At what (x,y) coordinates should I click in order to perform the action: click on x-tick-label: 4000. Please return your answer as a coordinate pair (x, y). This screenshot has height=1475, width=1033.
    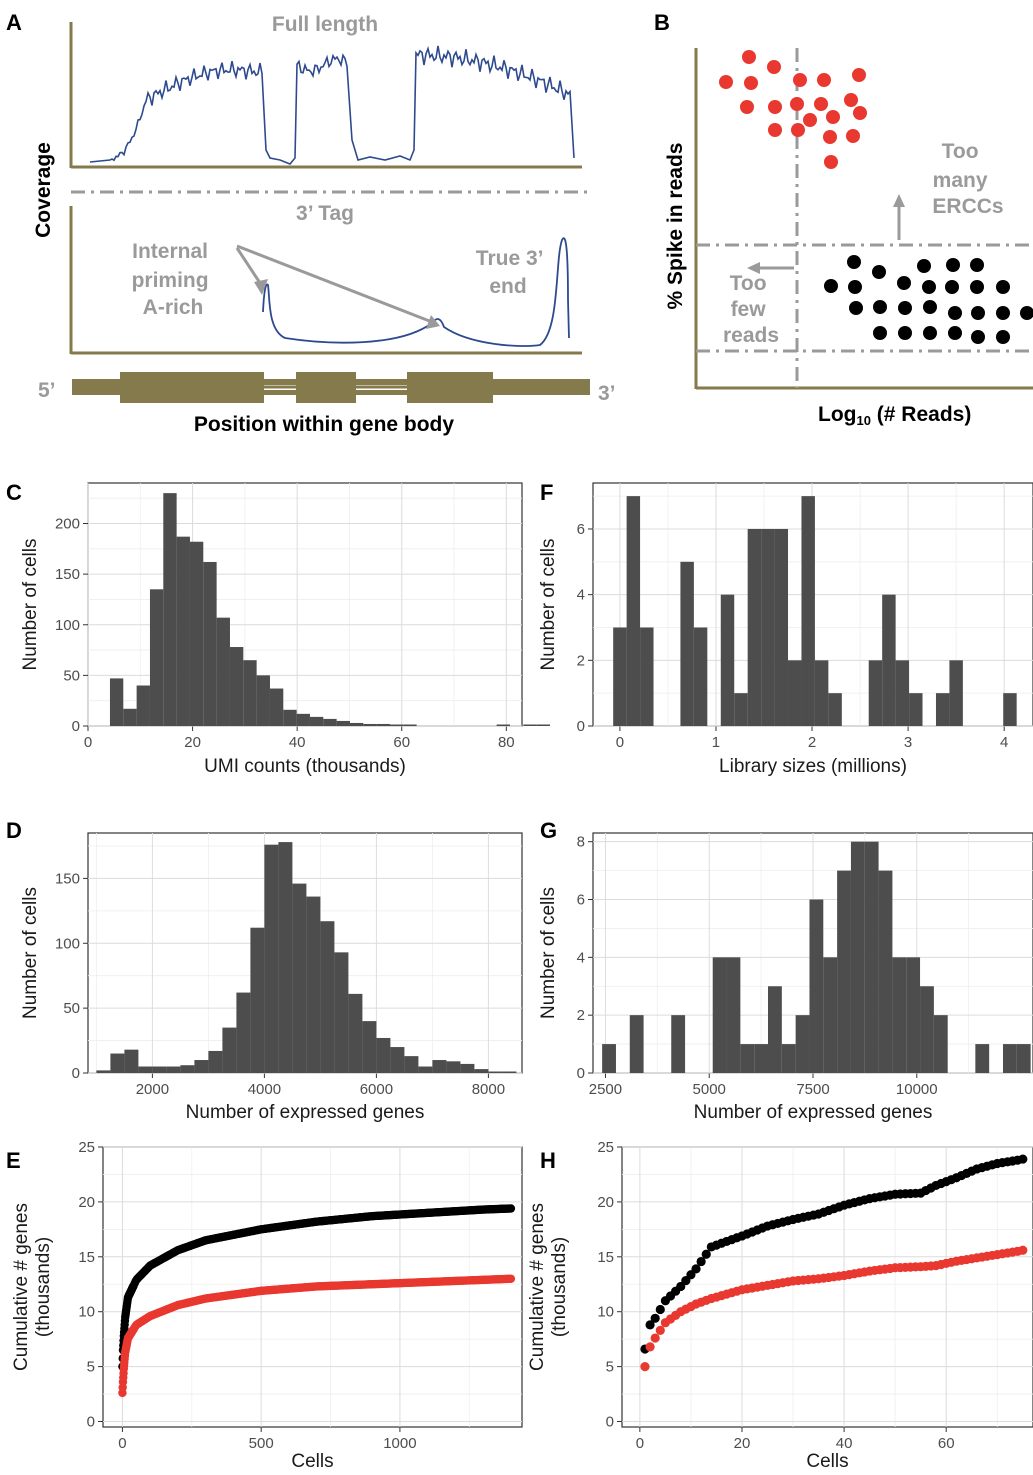
    Looking at the image, I should click on (264, 1089).